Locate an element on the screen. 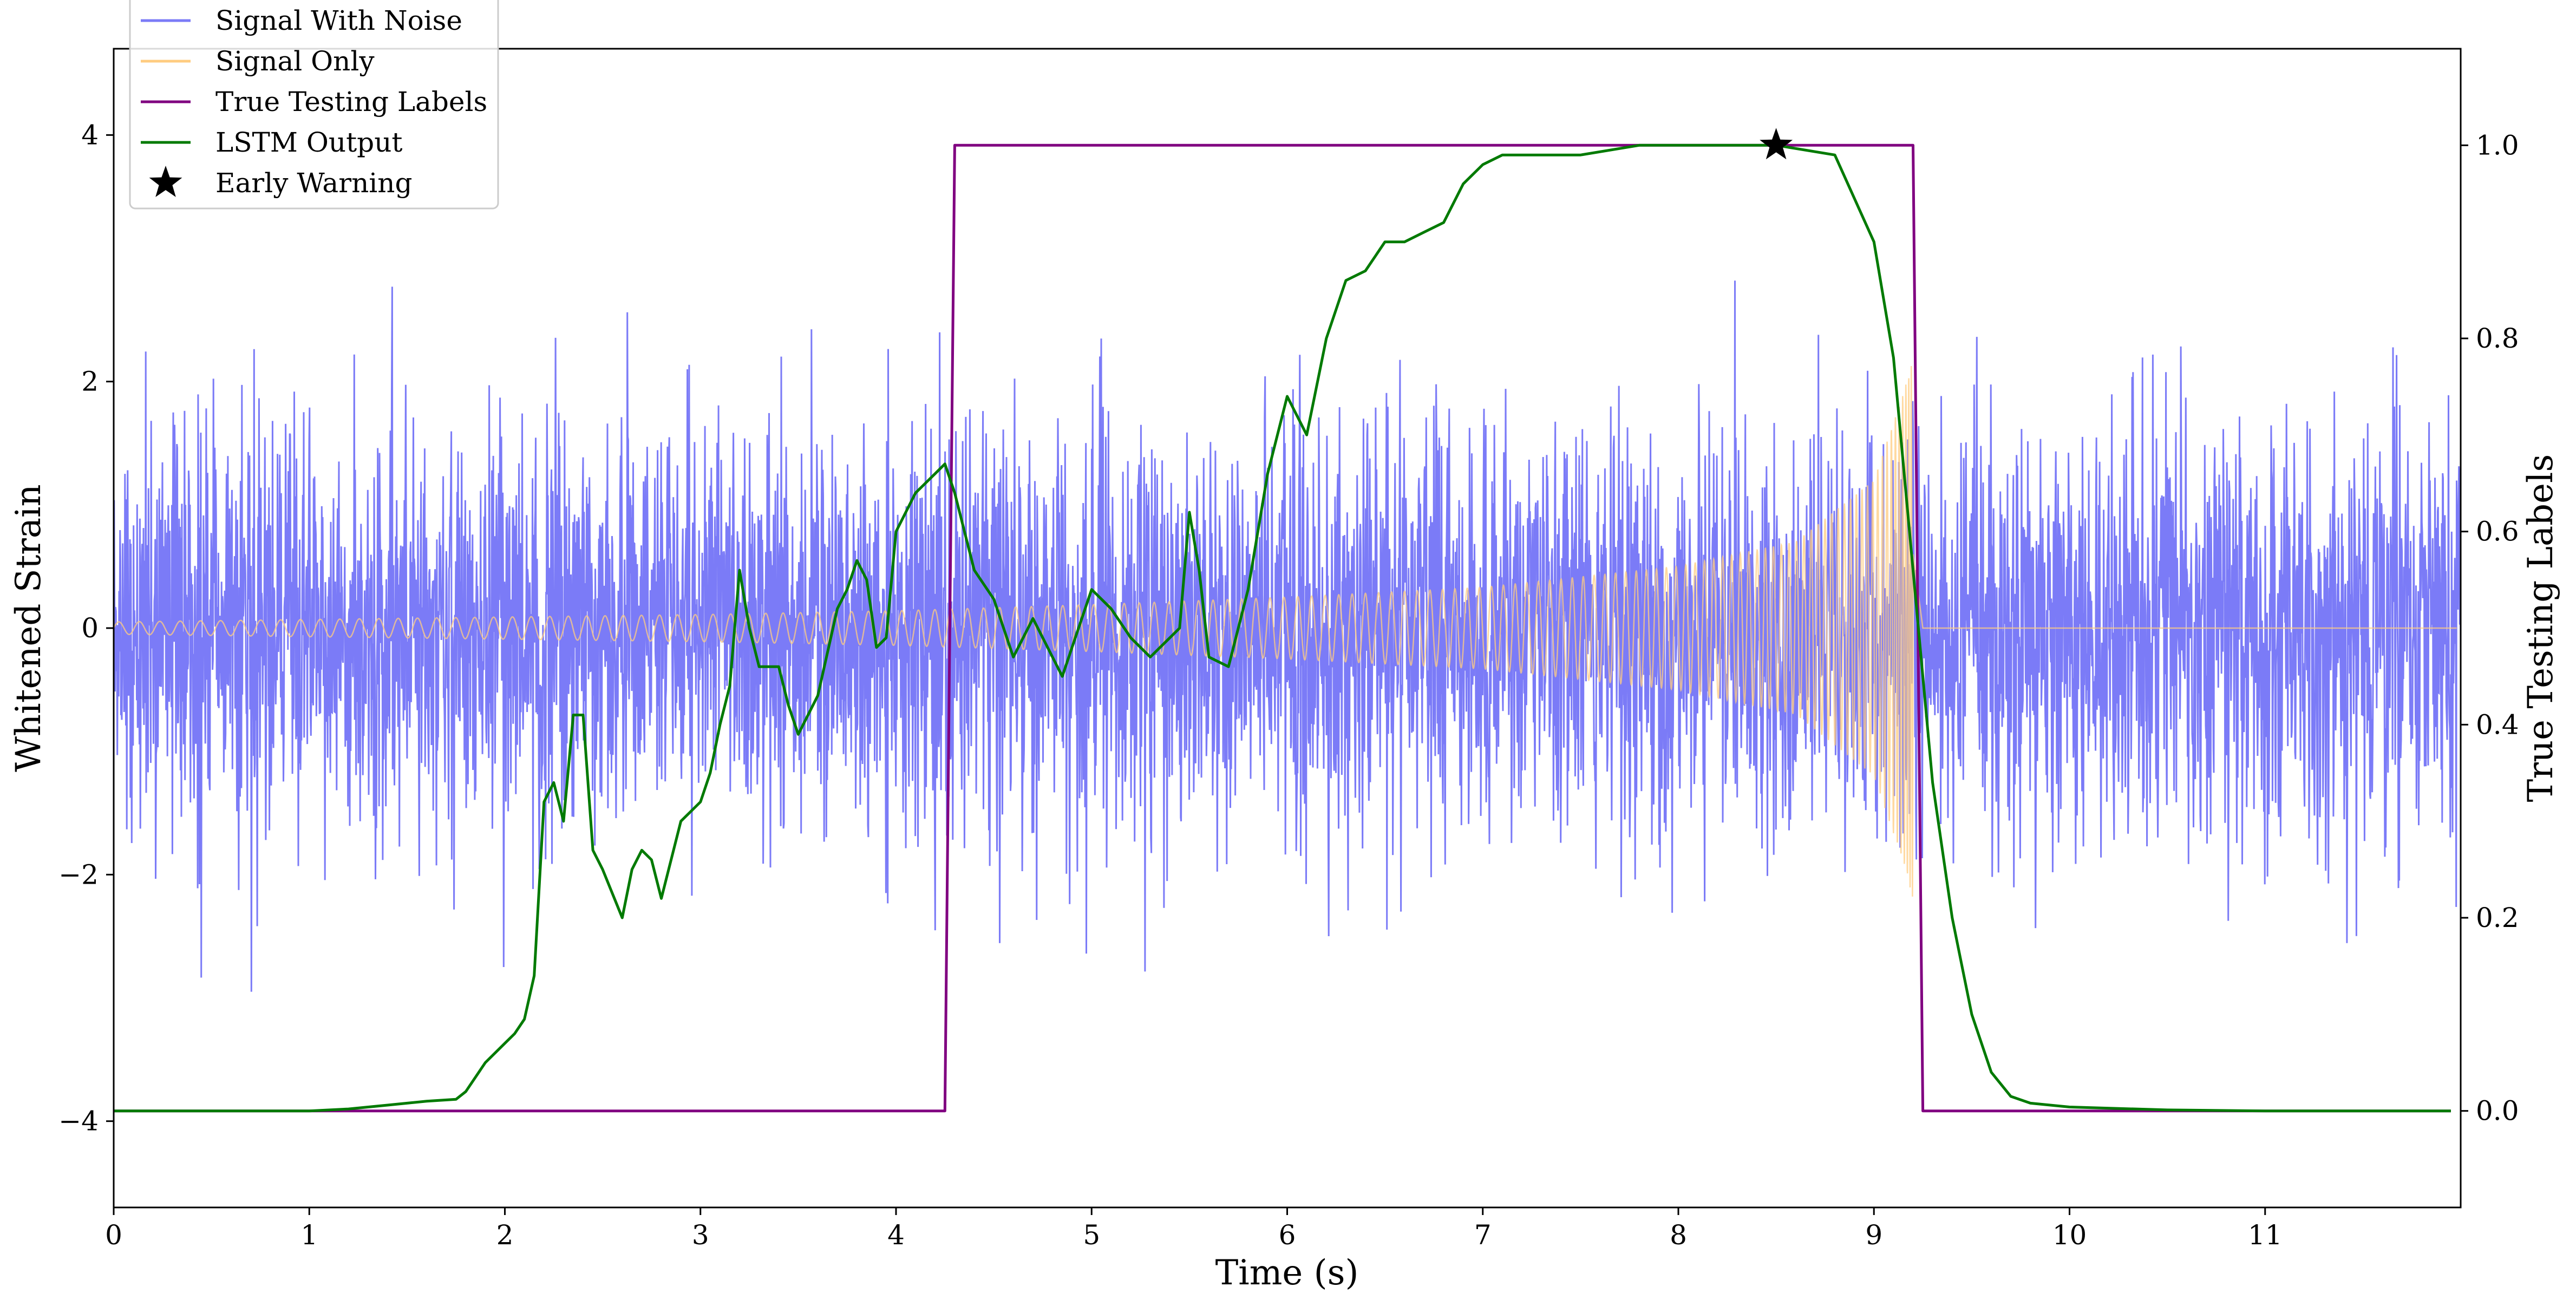 This screenshot has width=2576, height=1306. x-tick-label: 10 is located at coordinates (2069, 1235).